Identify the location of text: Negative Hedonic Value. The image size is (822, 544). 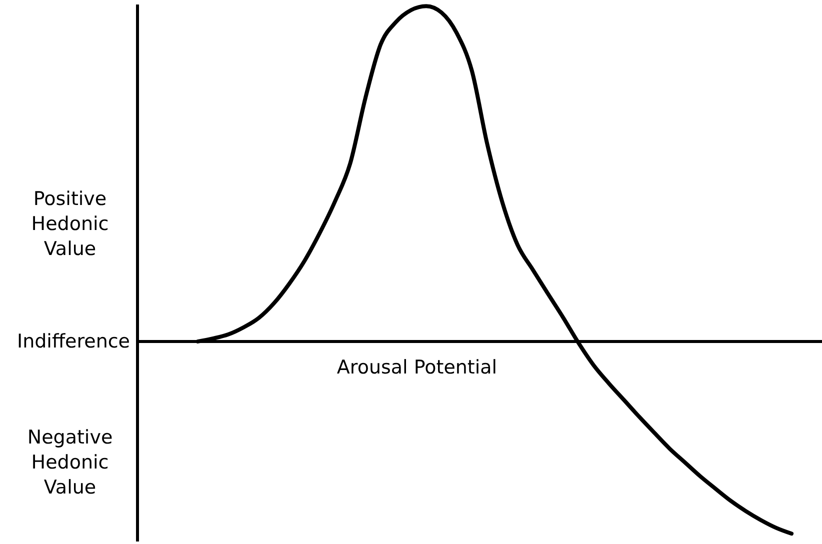
(70, 462).